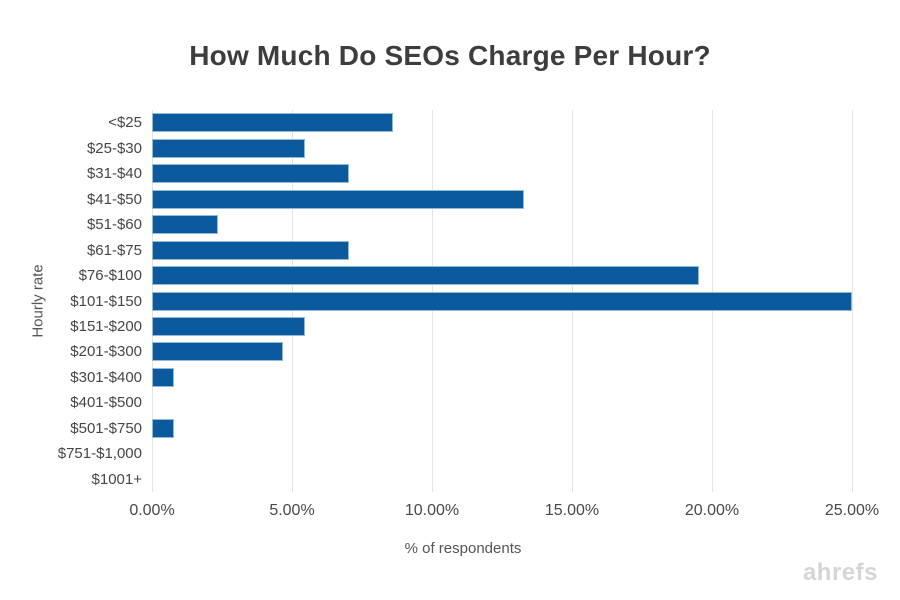 Image resolution: width=900 pixels, height=600 pixels. What do you see at coordinates (852, 510) in the screenshot?
I see `x-tick-label: 25.00%` at bounding box center [852, 510].